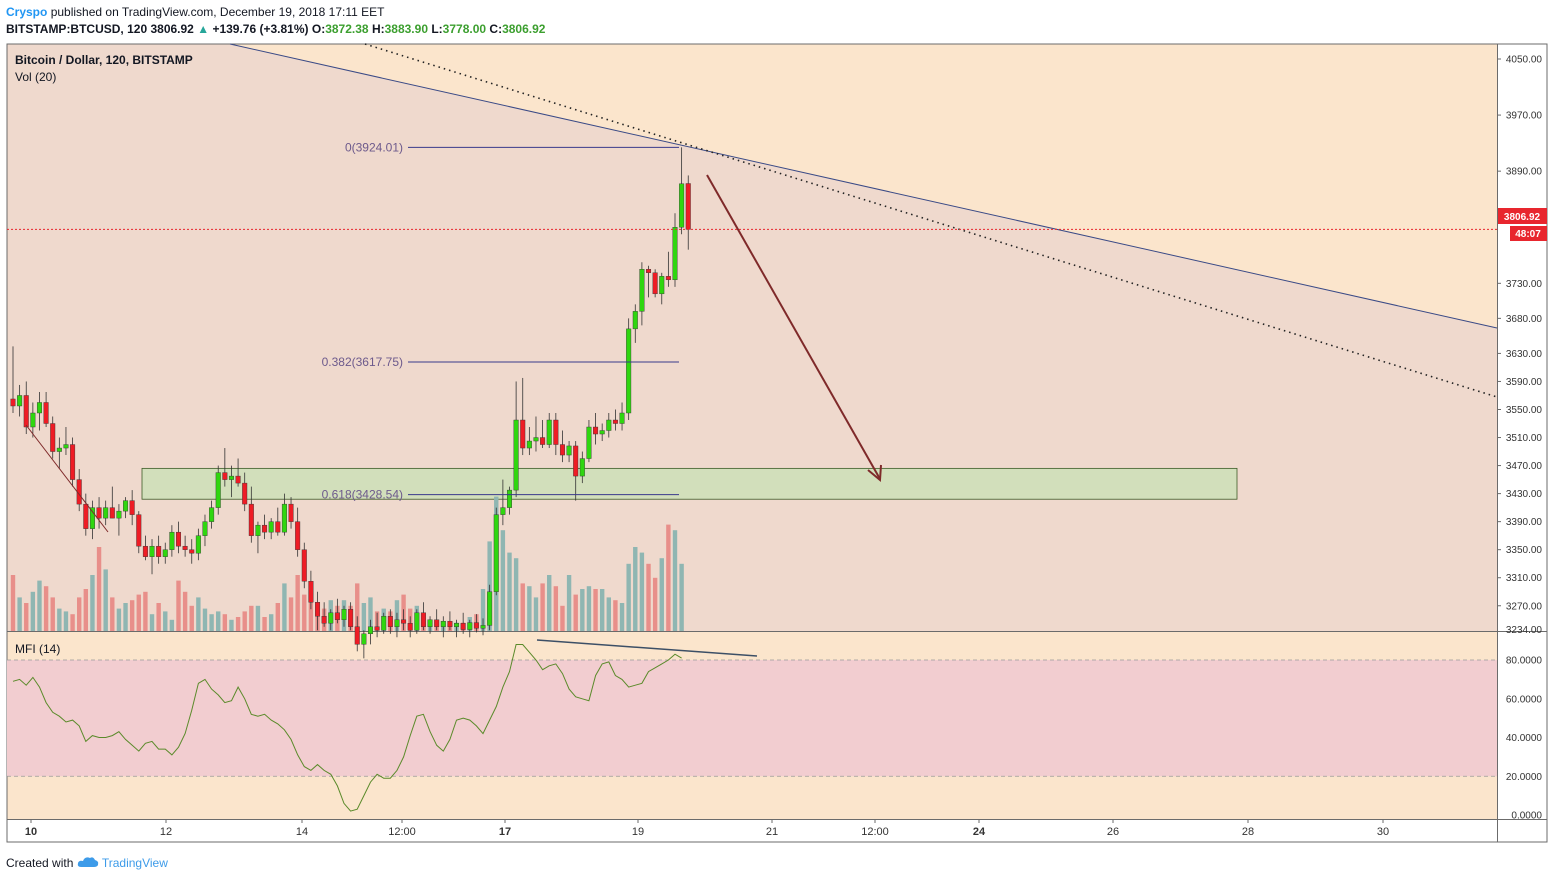 The width and height of the screenshot is (1555, 881). Describe the element at coordinates (1524, 738) in the screenshot. I see `mfi-tick-label: 40.0000` at that location.